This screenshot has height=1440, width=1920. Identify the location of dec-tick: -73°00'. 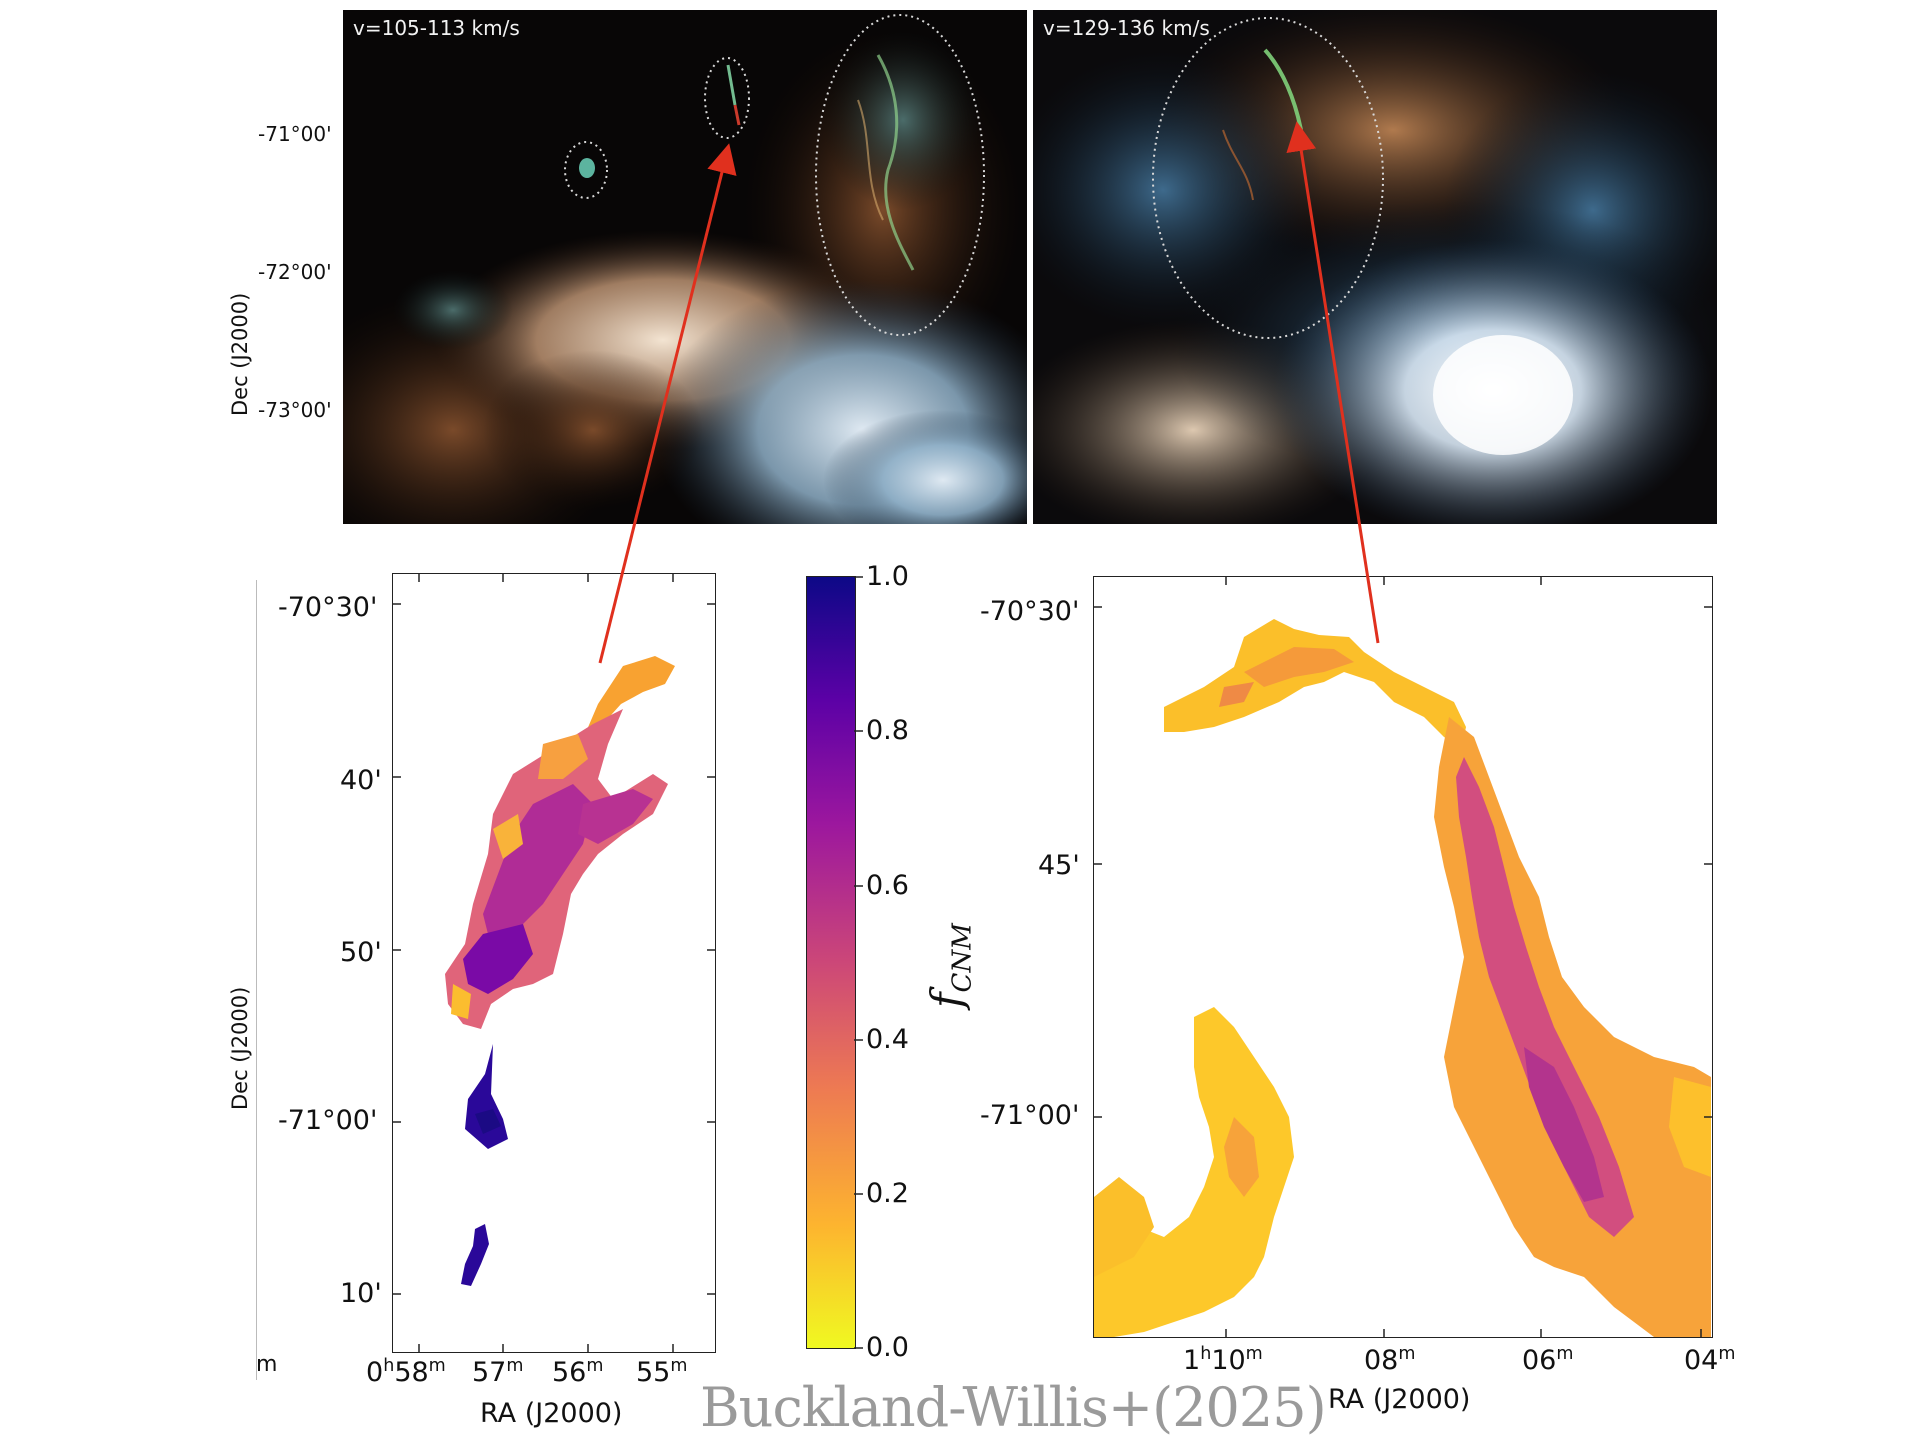
(295, 410).